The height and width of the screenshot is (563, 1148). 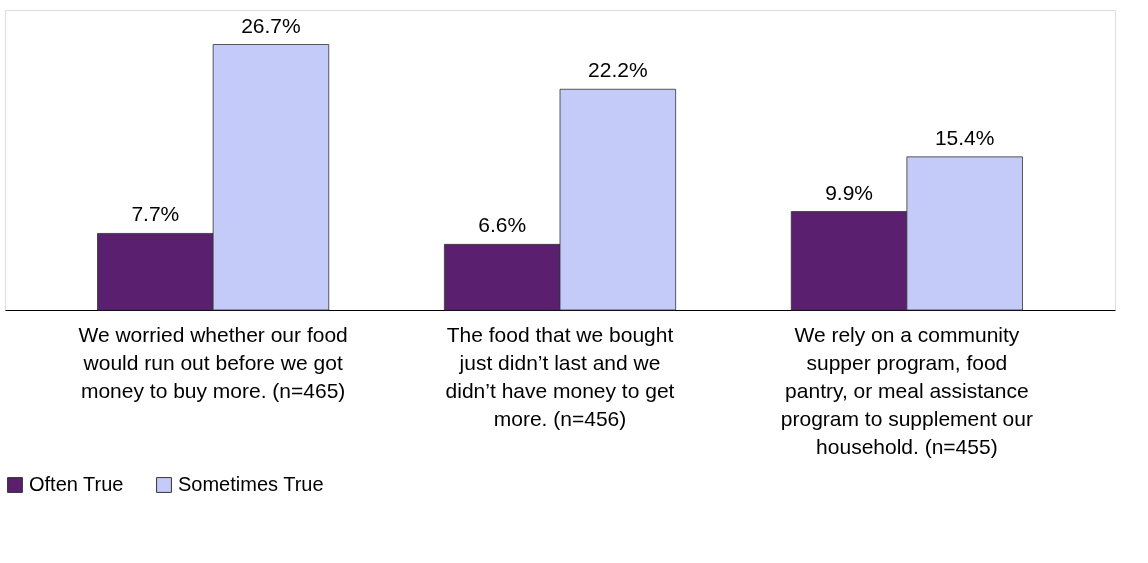 What do you see at coordinates (502, 225) in the screenshot?
I see `data-label: 6.6%` at bounding box center [502, 225].